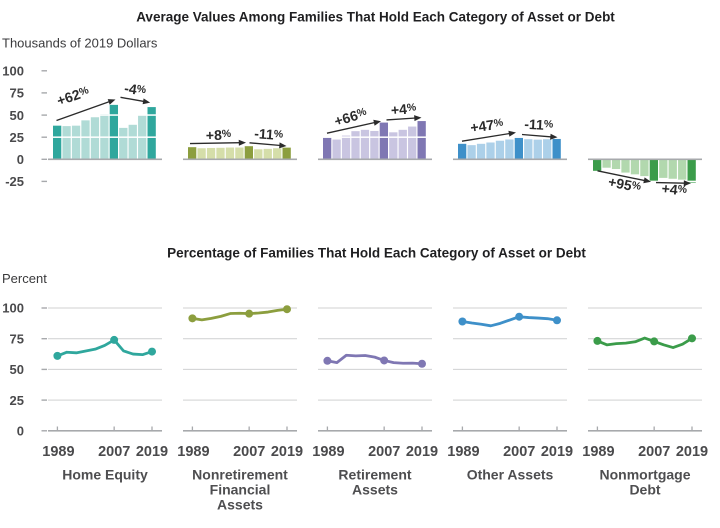  I want to click on svg-text: Retirement, so click(374, 475).